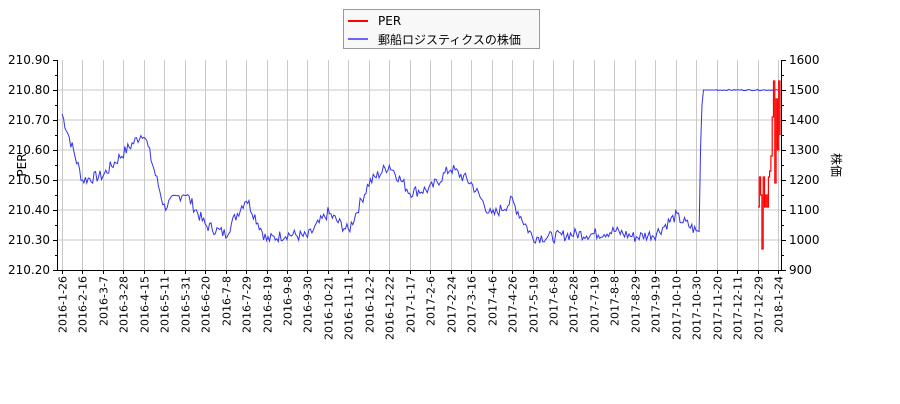  What do you see at coordinates (452, 304) in the screenshot?
I see `x-tick-label: 2017-2-24` at bounding box center [452, 304].